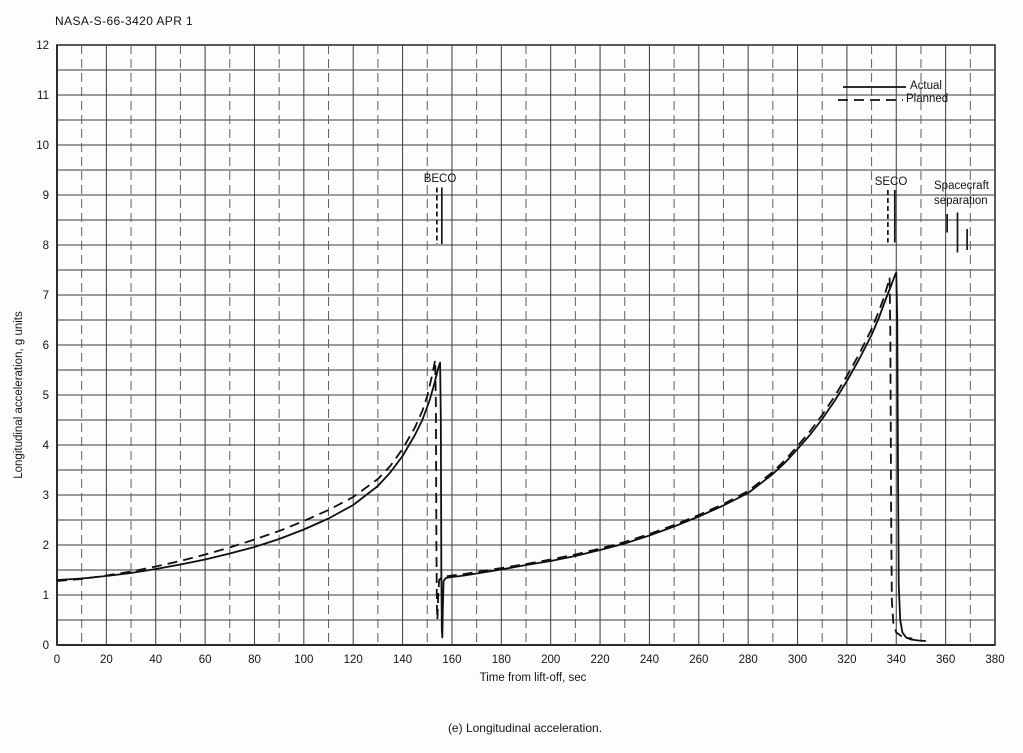  Describe the element at coordinates (525, 728) in the screenshot. I see `figure-caption: (e) Longitudinal acceleration.` at that location.